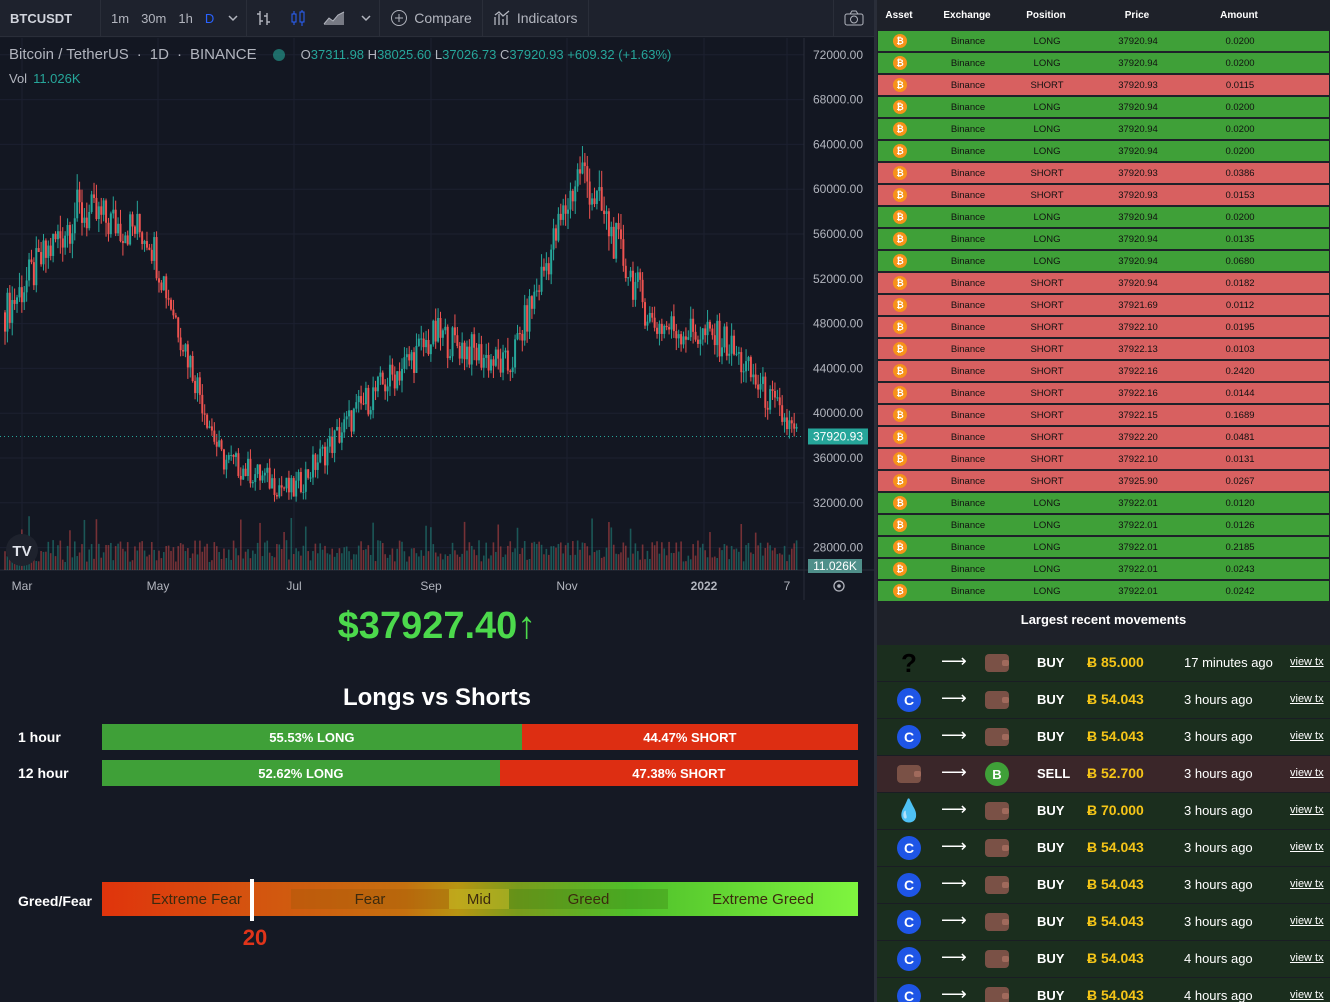 The width and height of the screenshot is (1330, 1002). What do you see at coordinates (909, 700) in the screenshot?
I see `from-entity: C` at bounding box center [909, 700].